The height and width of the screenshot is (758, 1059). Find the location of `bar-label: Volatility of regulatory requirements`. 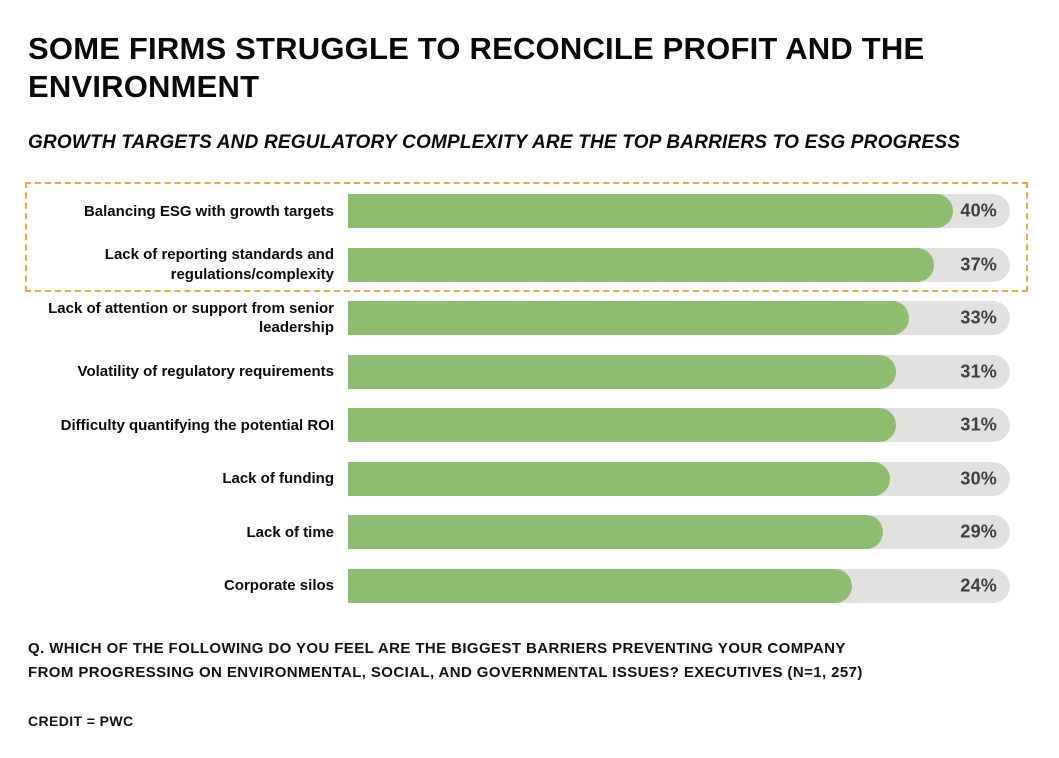

bar-label: Volatility of regulatory requirements is located at coordinates (205, 372).